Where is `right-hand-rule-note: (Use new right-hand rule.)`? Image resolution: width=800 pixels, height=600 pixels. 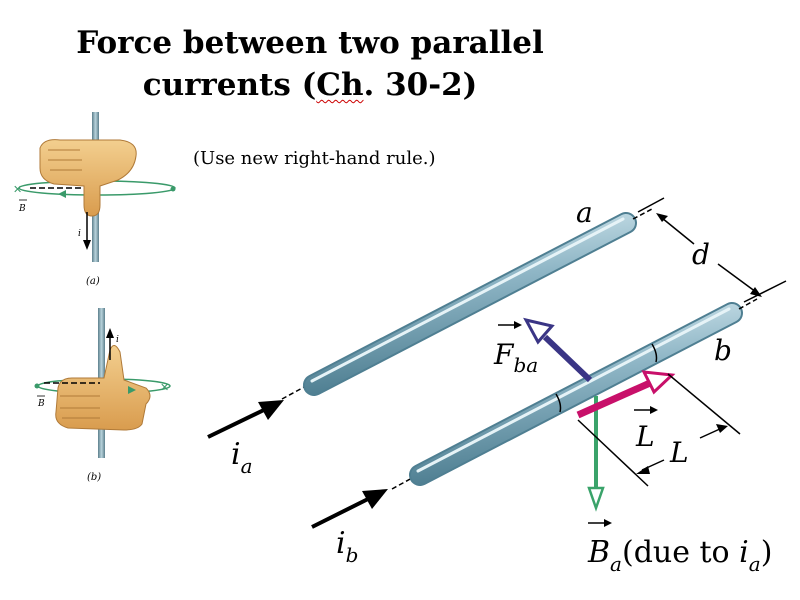
right-hand-rule-note: (Use new right-hand rule.) is located at coordinates (314, 158).